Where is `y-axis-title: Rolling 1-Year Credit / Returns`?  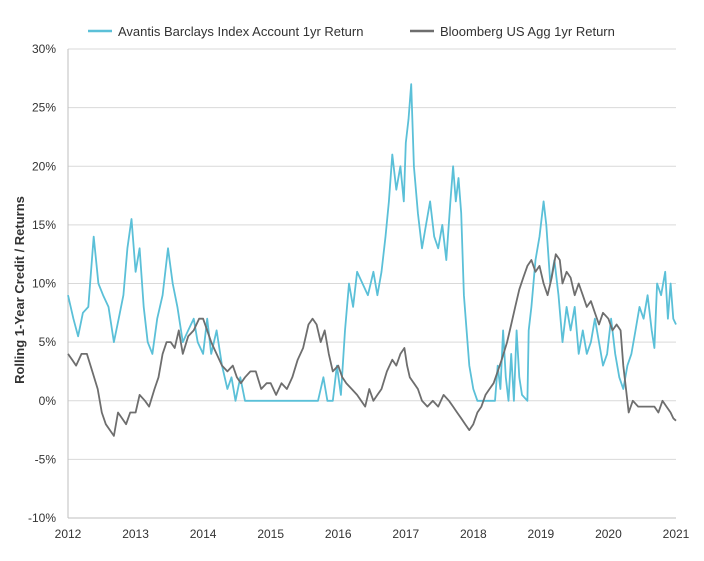 y-axis-title: Rolling 1-Year Credit / Returns is located at coordinates (19, 290).